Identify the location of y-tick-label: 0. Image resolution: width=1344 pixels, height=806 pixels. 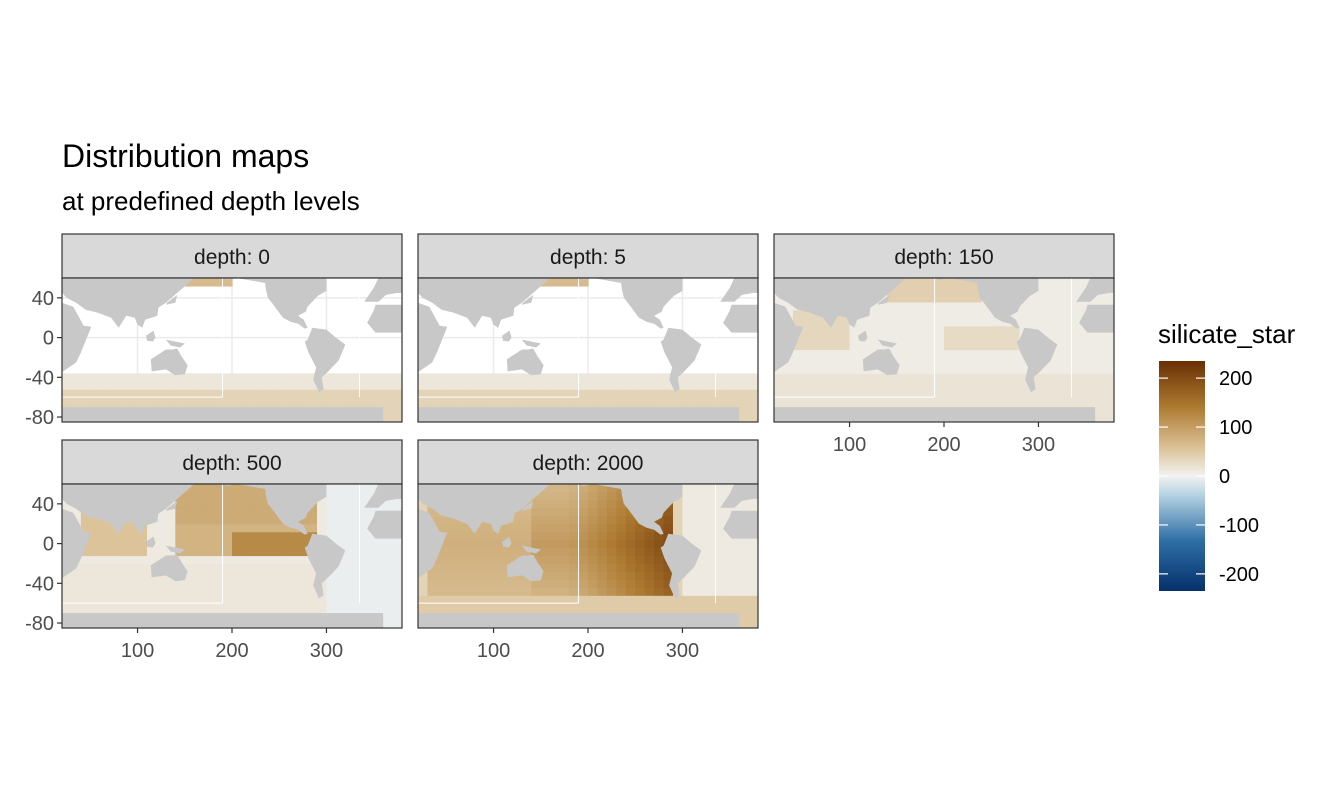
(48, 545).